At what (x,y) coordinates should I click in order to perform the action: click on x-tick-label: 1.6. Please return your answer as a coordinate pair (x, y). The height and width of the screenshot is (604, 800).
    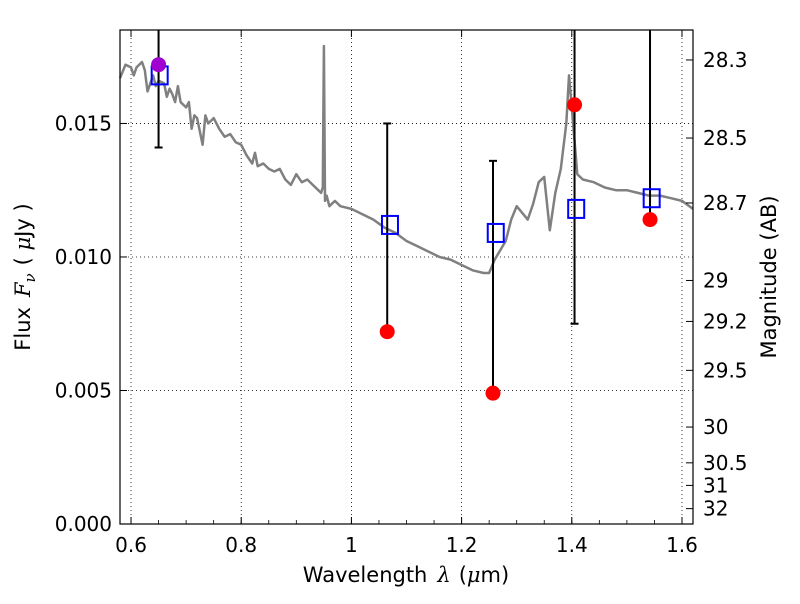
    Looking at the image, I should click on (682, 545).